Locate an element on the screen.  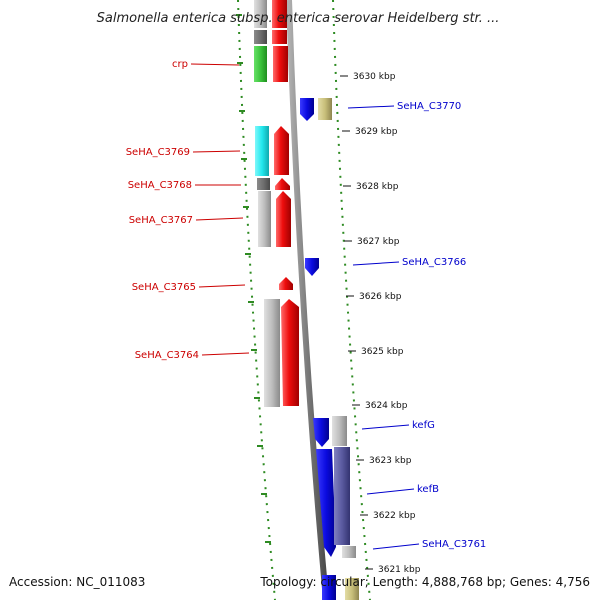
gene-label-sehac3766: SeHA_C3766 is located at coordinates (434, 262).